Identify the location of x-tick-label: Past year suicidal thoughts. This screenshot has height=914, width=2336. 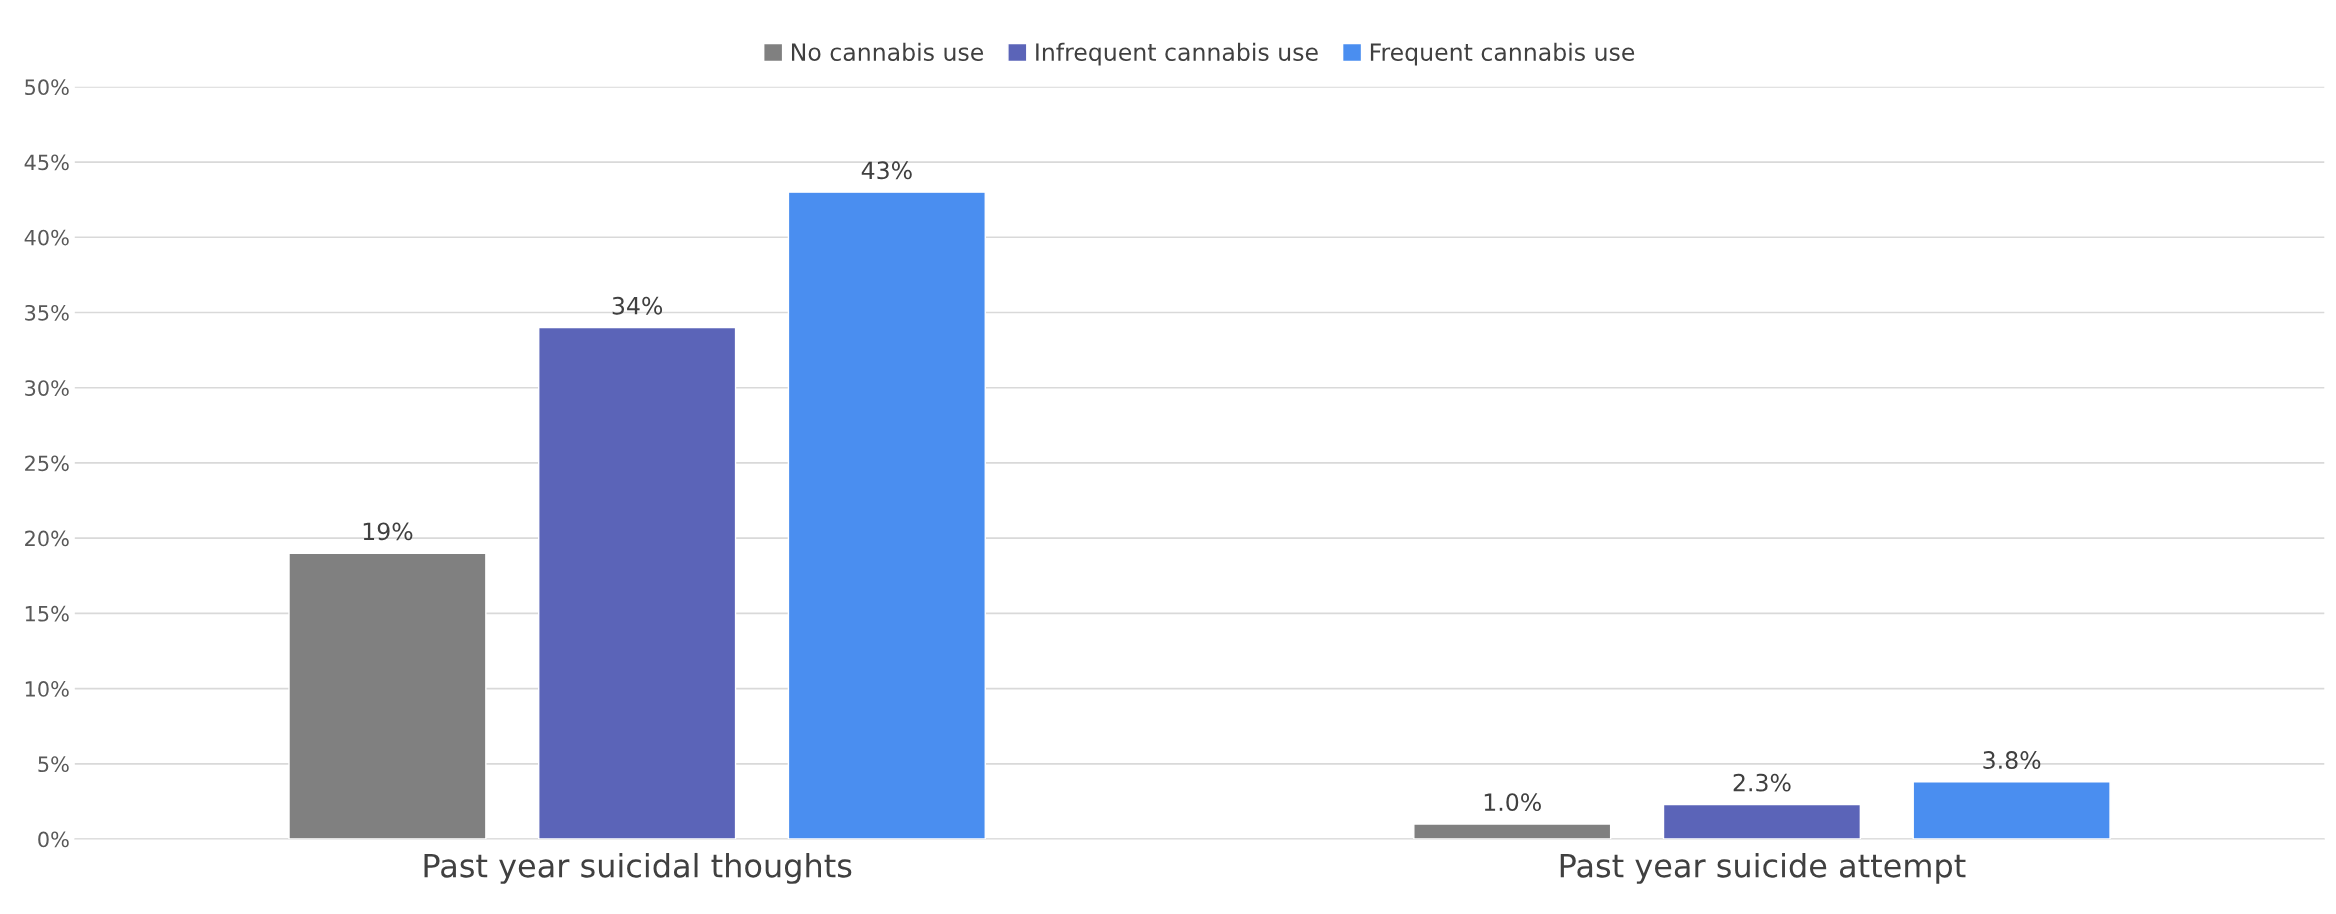
(638, 868).